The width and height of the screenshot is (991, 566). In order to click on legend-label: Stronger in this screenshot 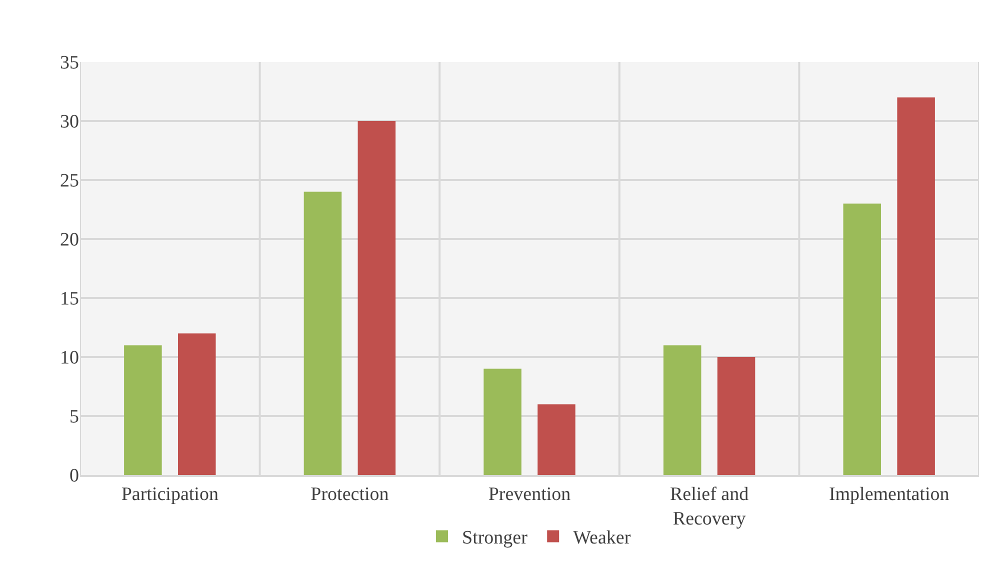, I will do `click(495, 538)`.